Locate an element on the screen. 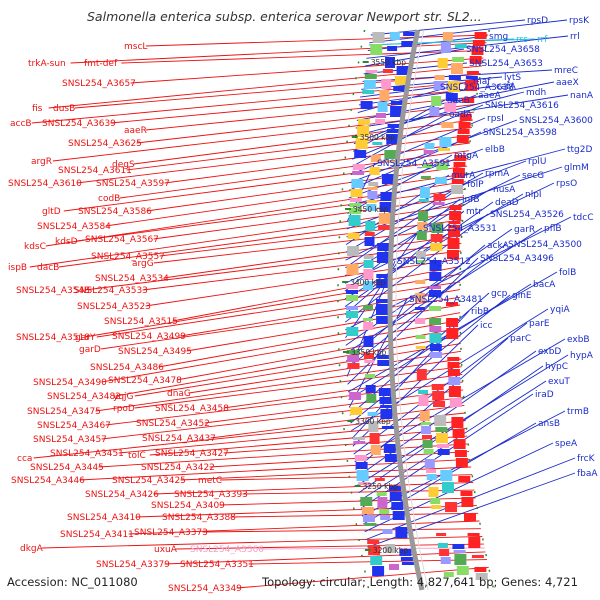  gene-label-left: ispB is located at coordinates (17, 268).